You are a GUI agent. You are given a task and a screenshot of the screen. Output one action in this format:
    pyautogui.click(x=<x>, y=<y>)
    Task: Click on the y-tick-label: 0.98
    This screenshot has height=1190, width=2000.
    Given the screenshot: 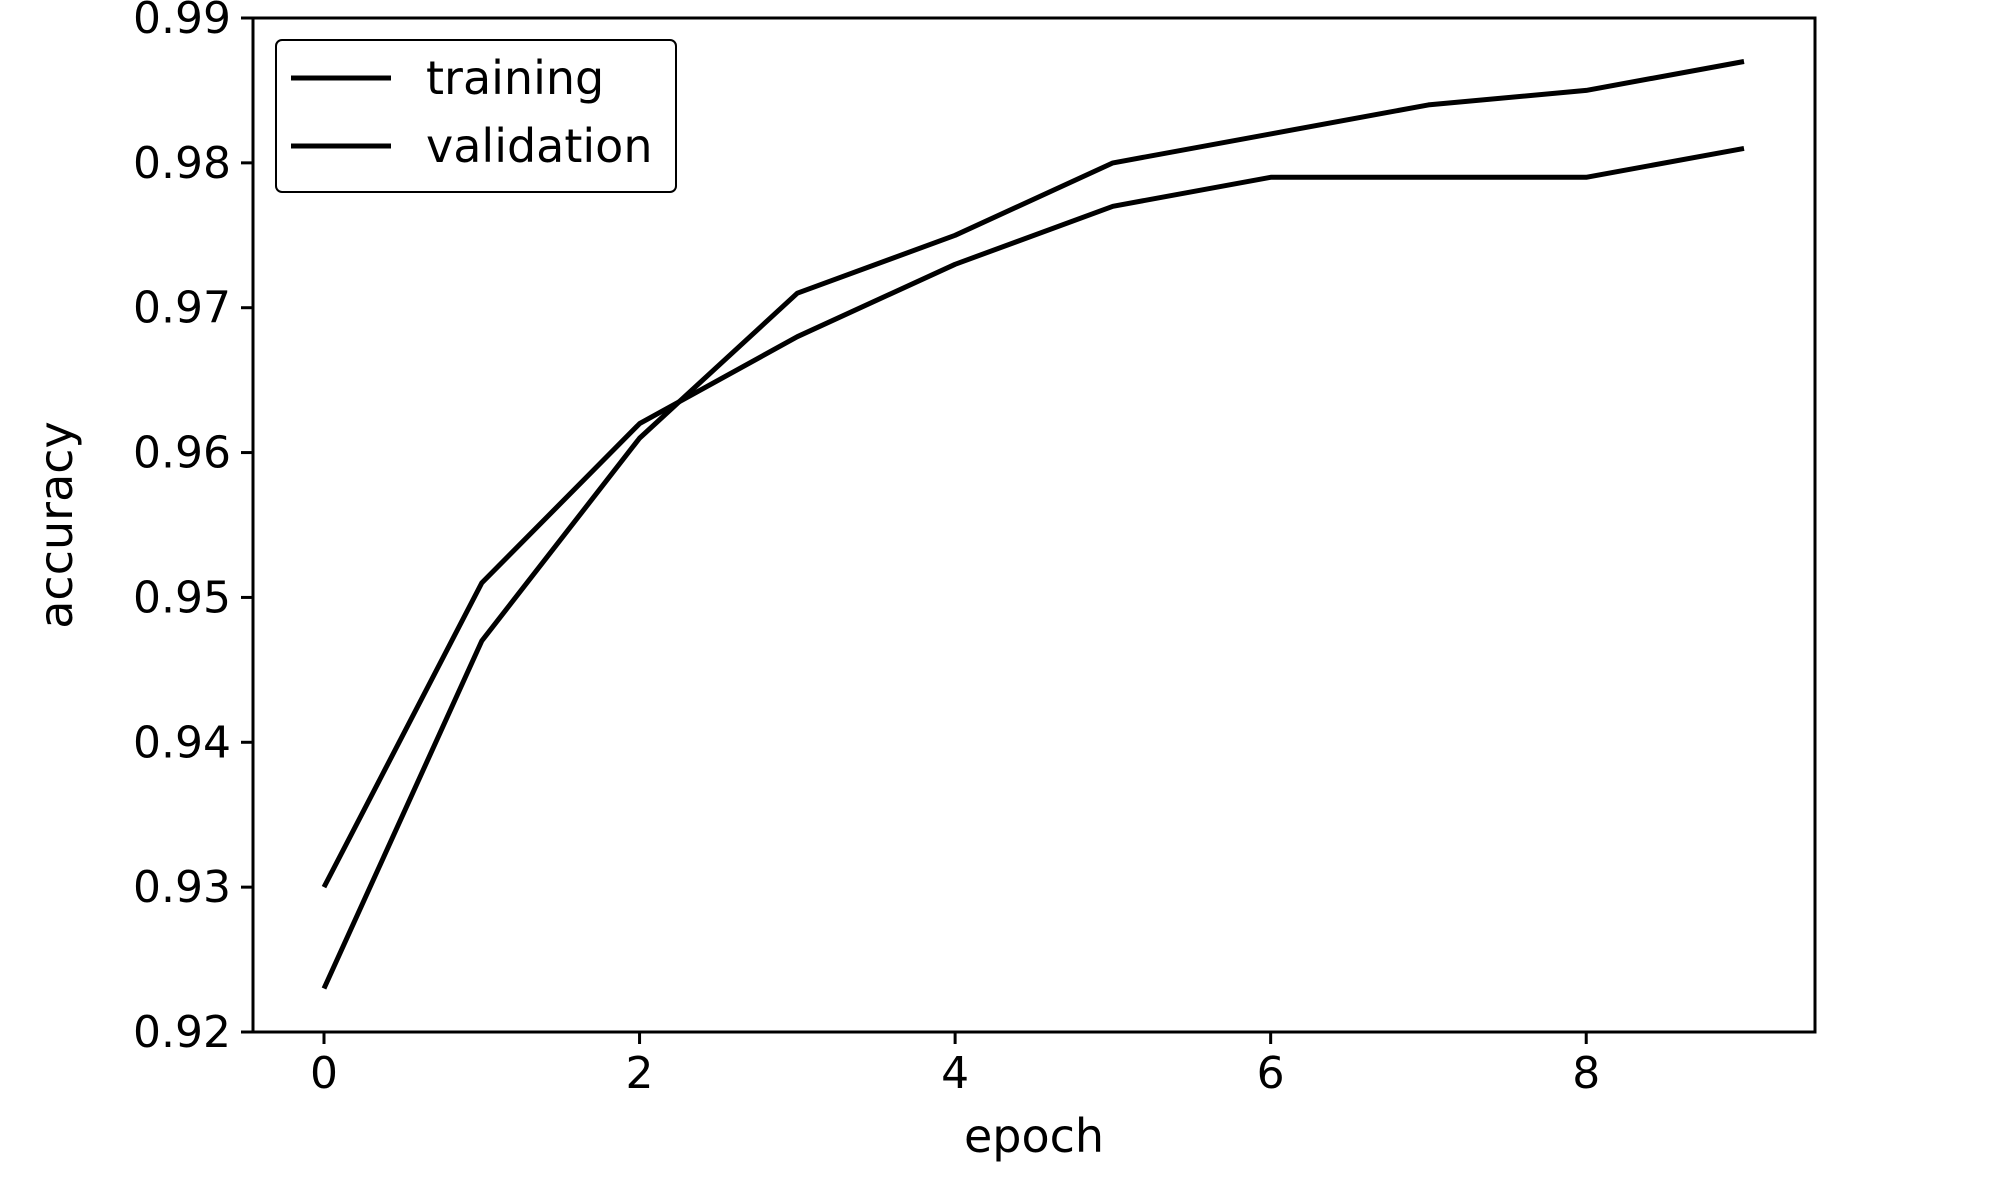 What is the action you would take?
    pyautogui.click(x=182, y=163)
    